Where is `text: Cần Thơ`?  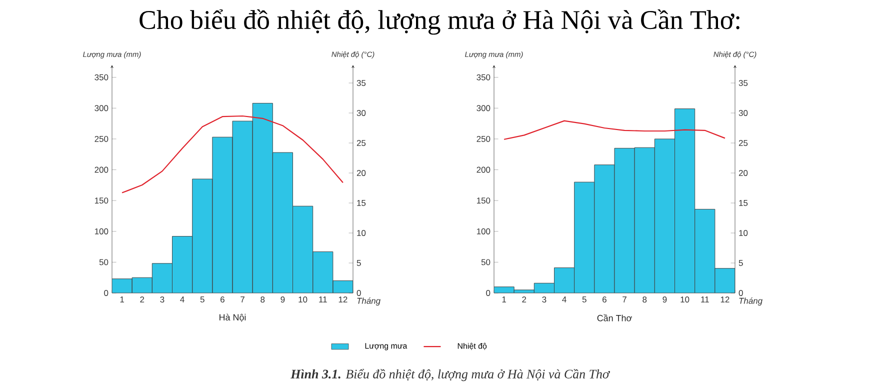
text: Cần Thơ is located at coordinates (614, 318).